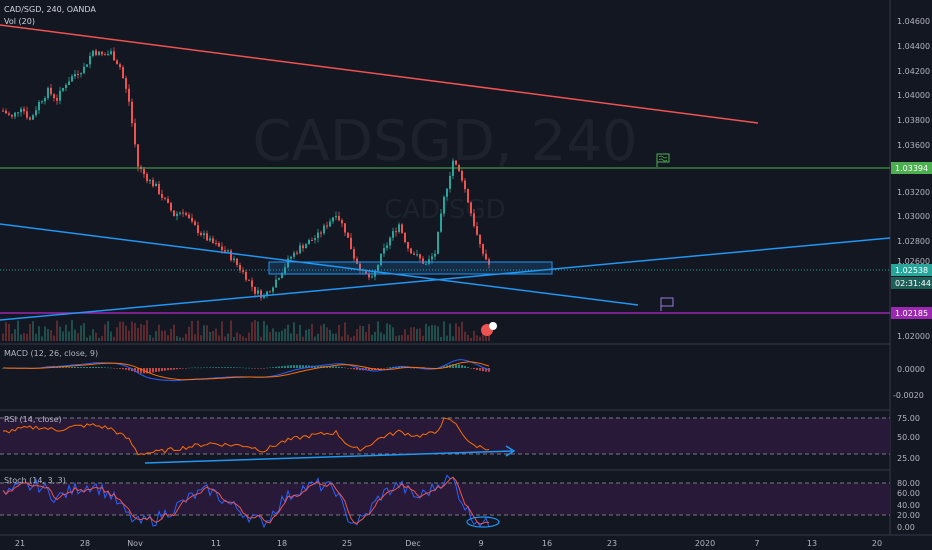 This screenshot has height=550, width=932. Describe the element at coordinates (663, 160) in the screenshot. I see `green-flag-icon` at that location.